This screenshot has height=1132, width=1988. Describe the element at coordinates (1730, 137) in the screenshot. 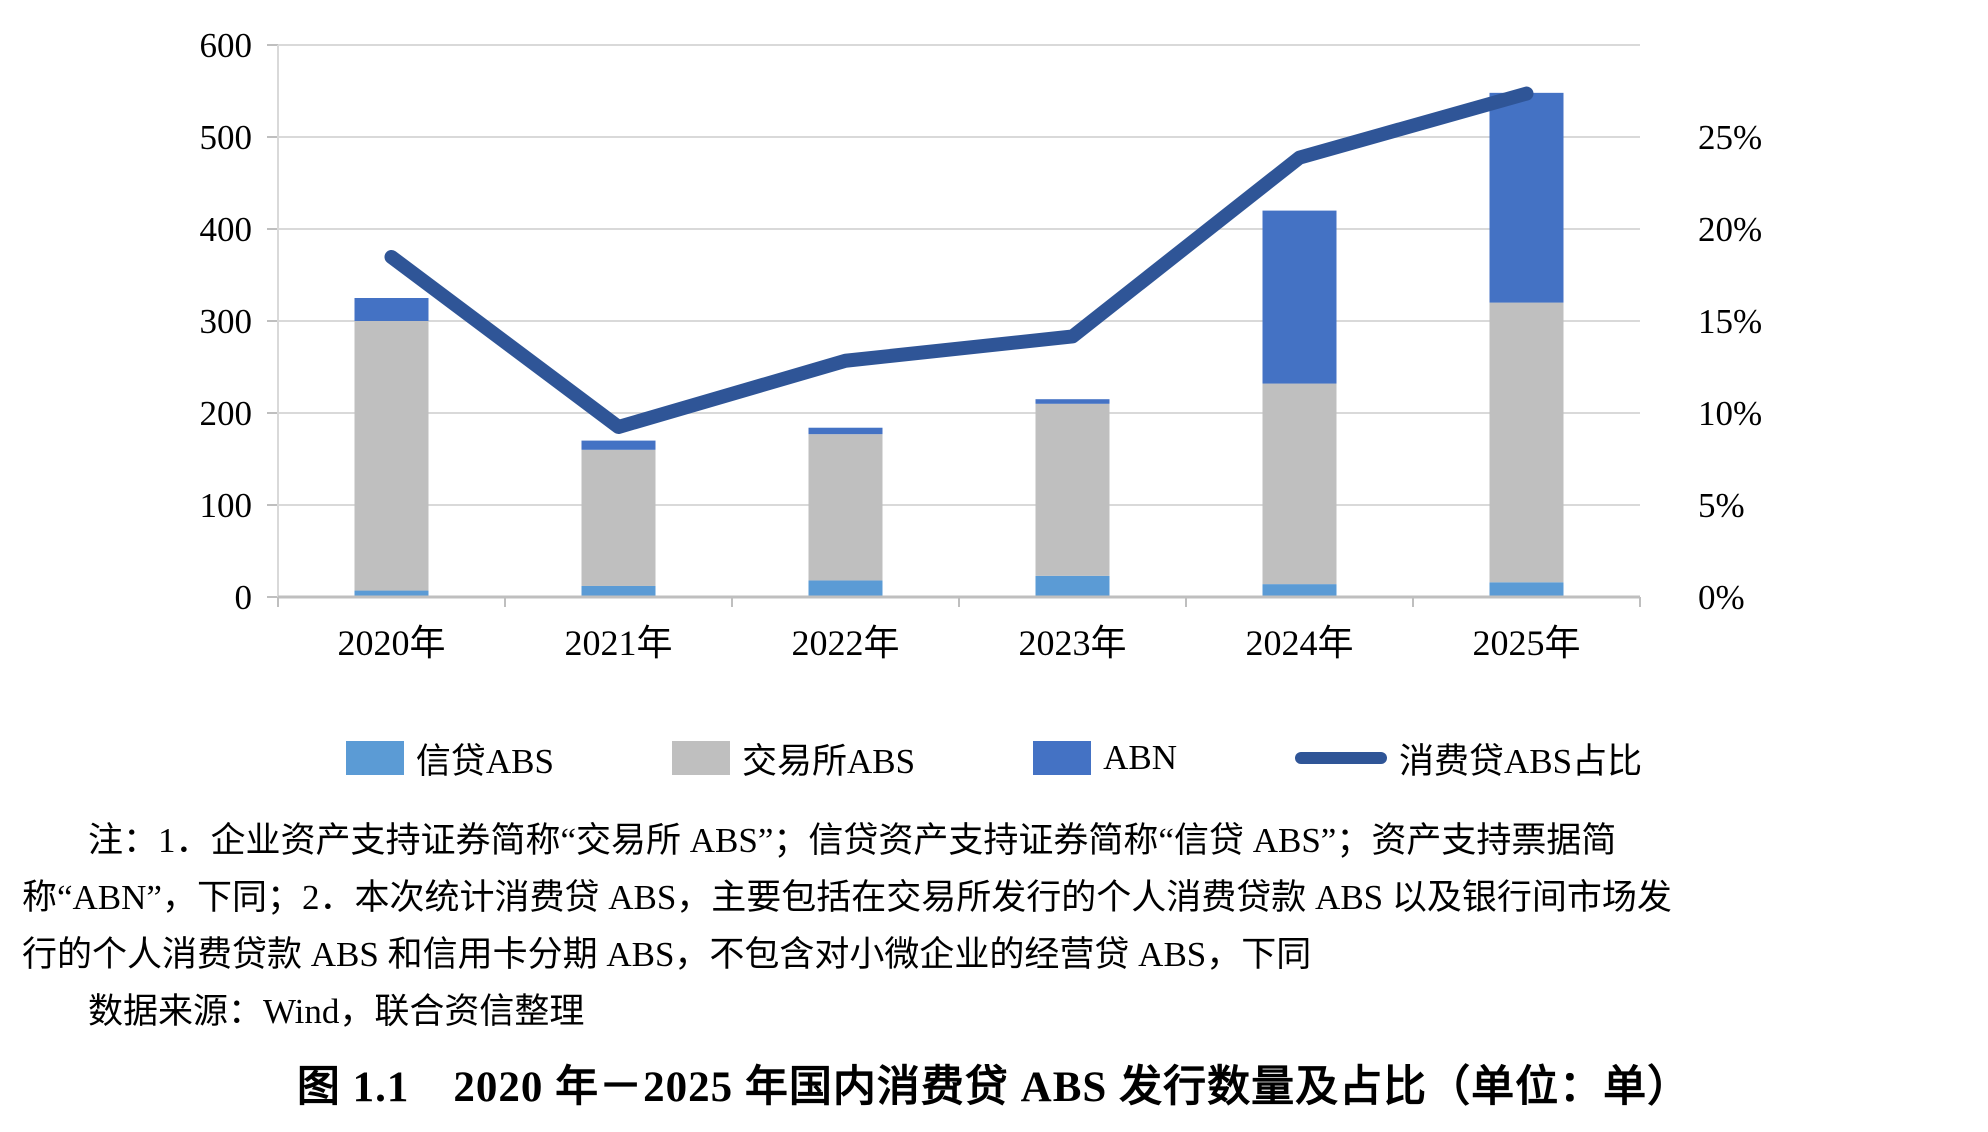

I see `right-axis-tick-label: 25%` at that location.